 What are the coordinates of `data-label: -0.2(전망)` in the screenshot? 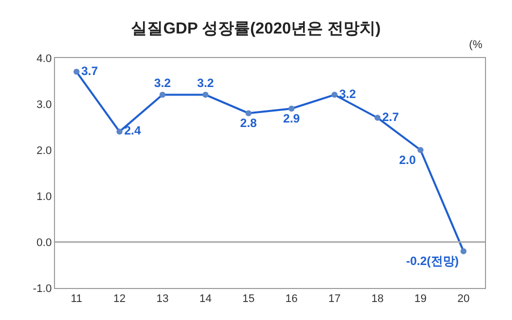 It's located at (432, 261).